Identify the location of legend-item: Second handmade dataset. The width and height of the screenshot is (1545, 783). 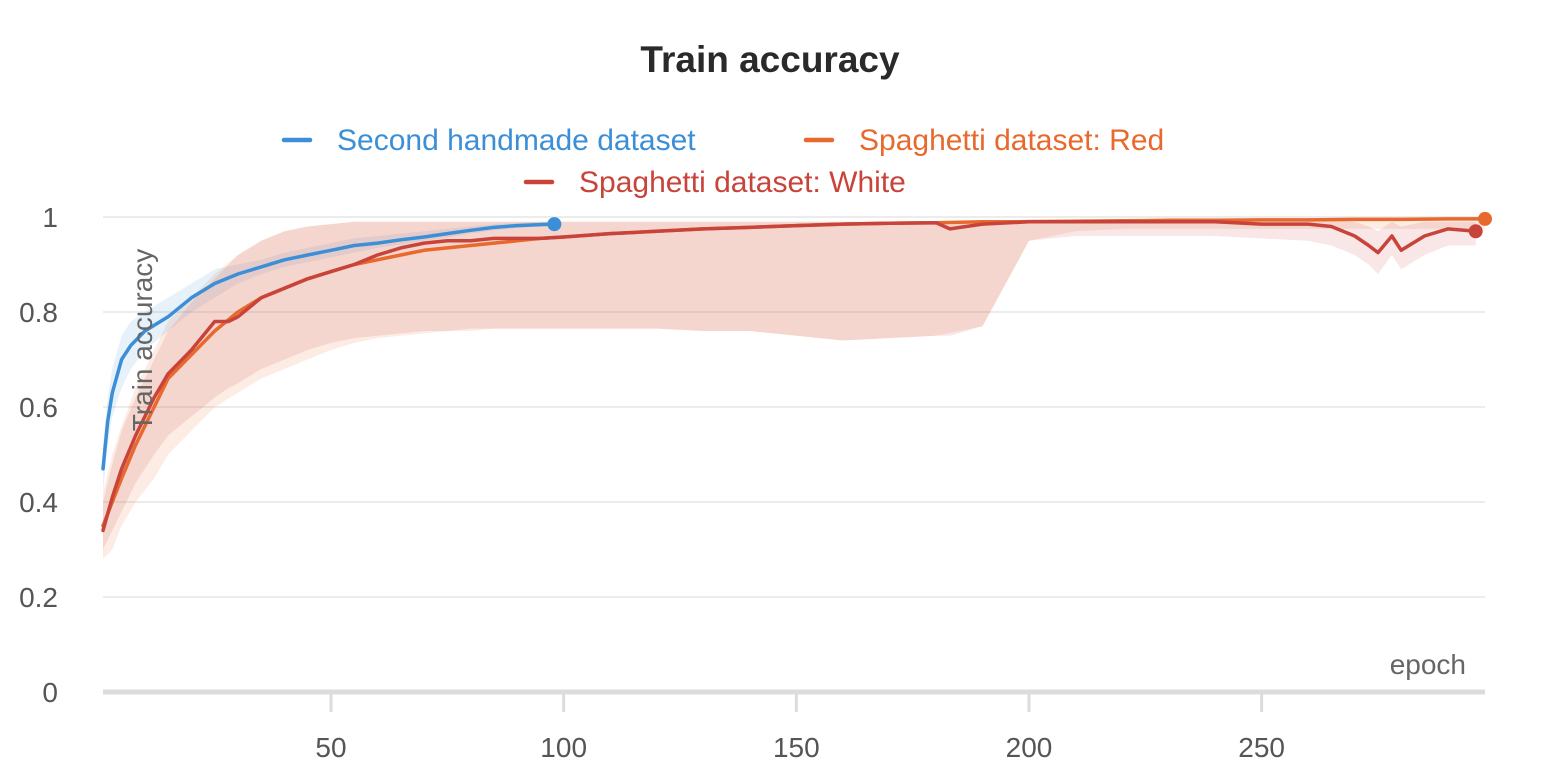
(488, 140).